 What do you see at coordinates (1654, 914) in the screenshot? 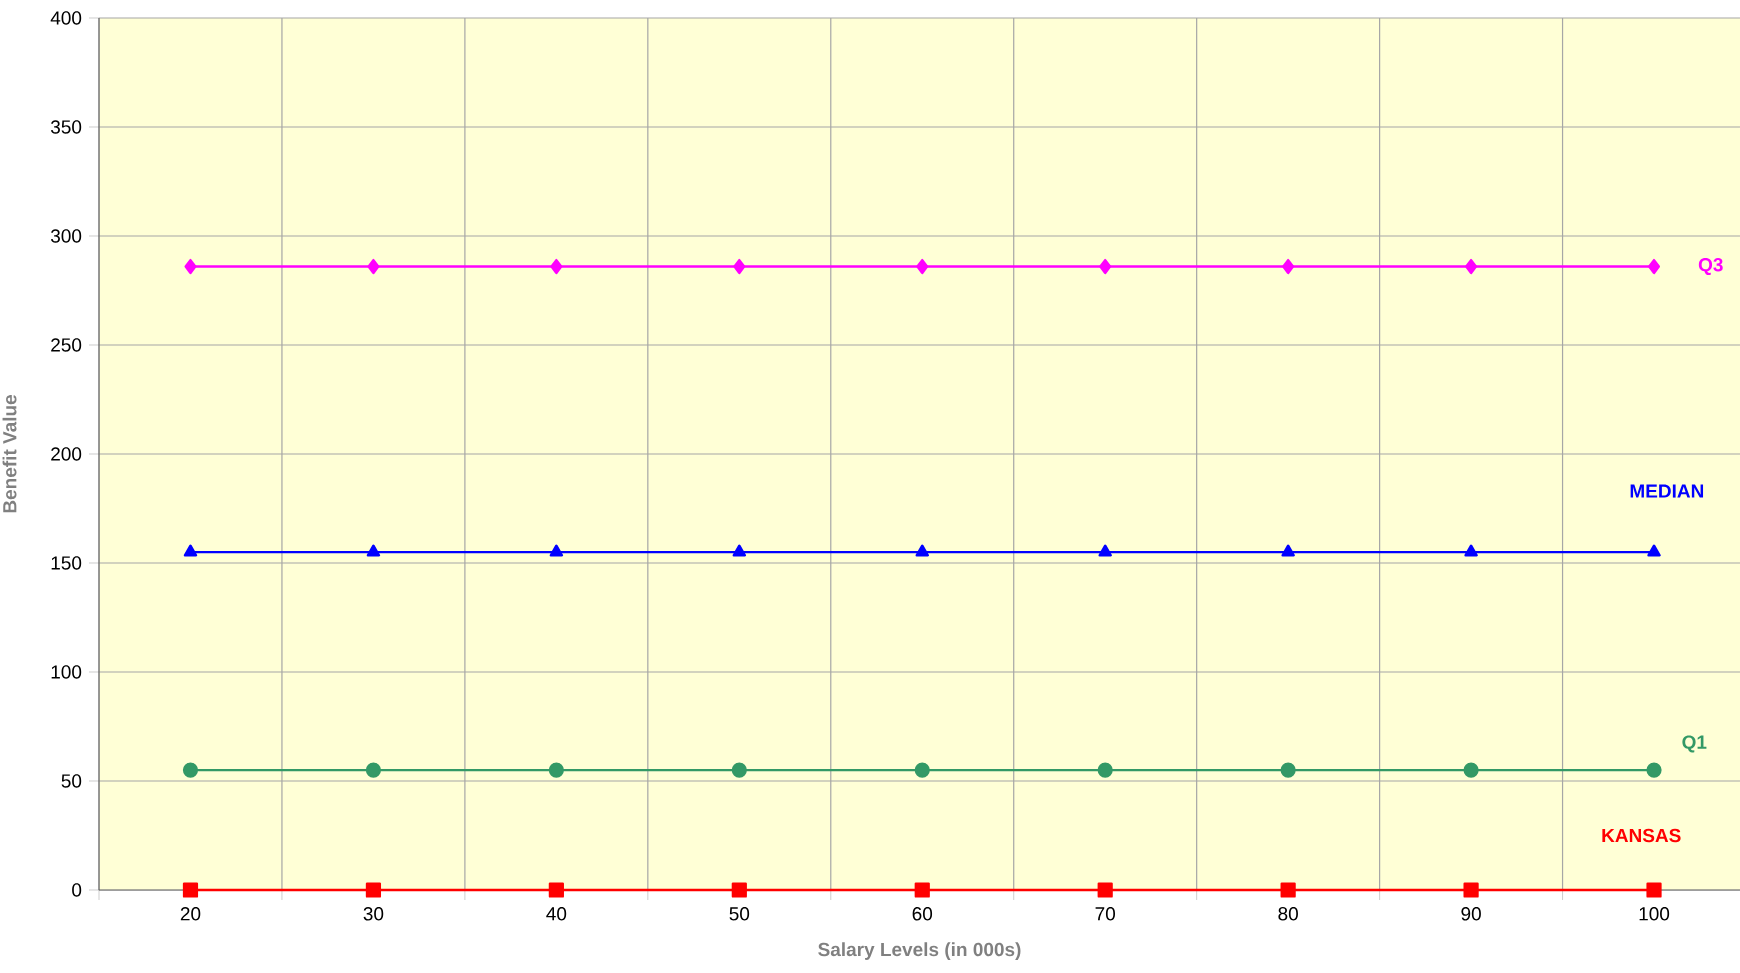
I see `x-tick-label: 100` at bounding box center [1654, 914].